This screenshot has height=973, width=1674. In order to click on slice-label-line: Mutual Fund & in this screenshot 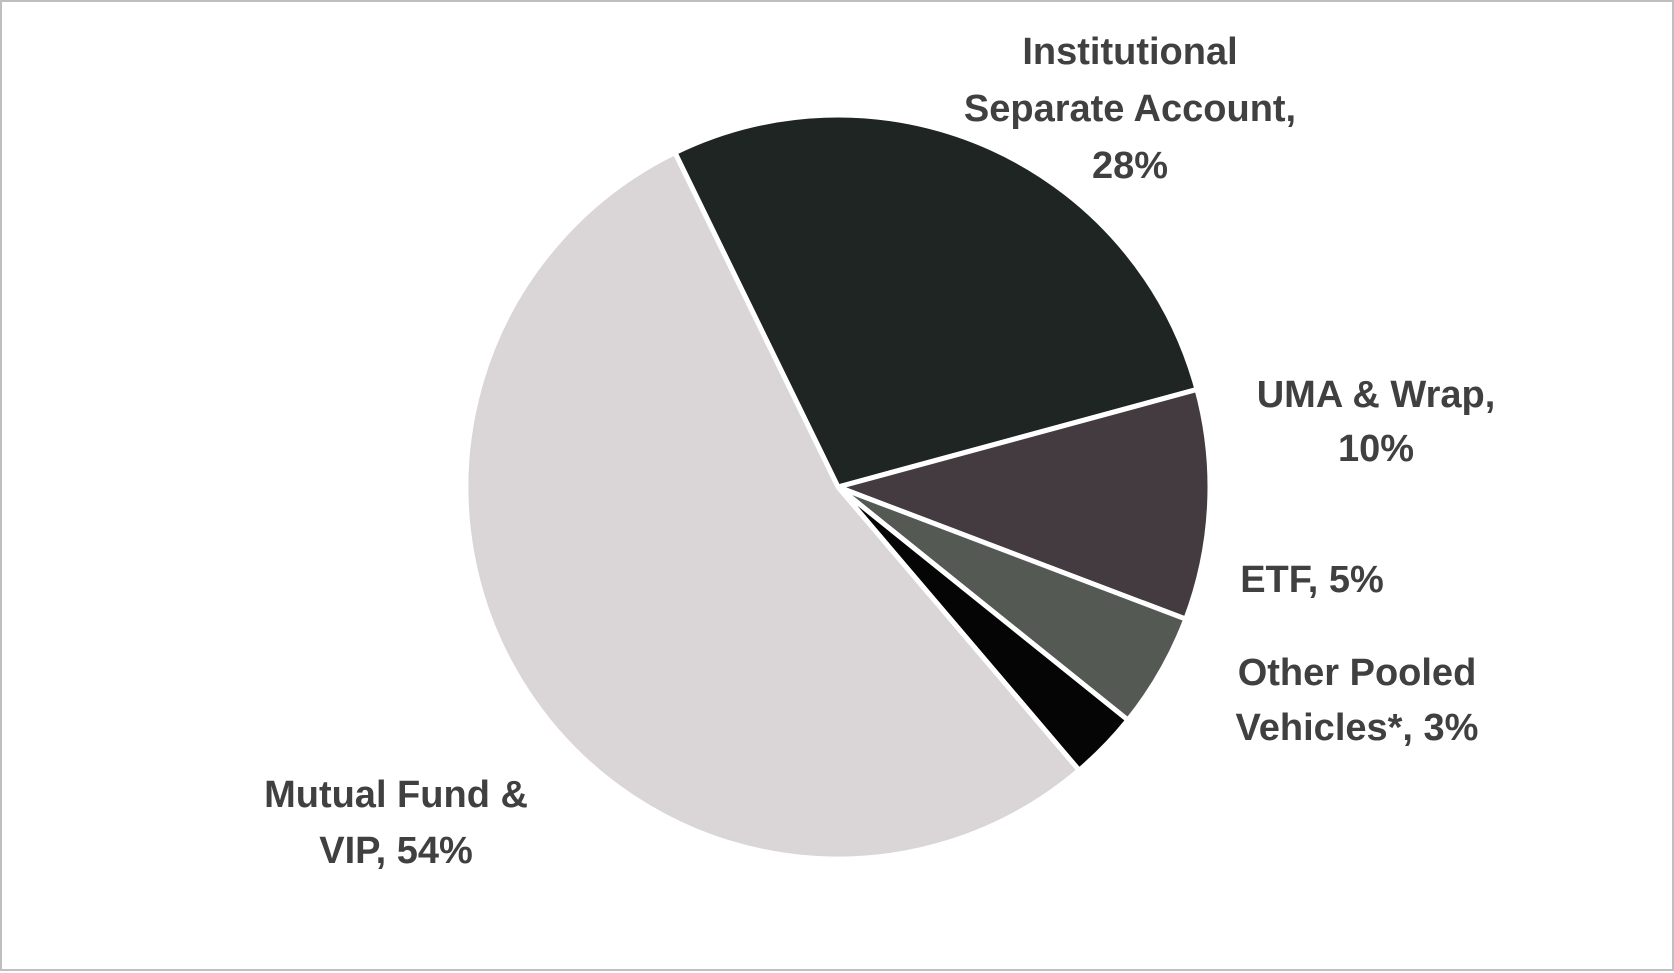, I will do `click(396, 795)`.